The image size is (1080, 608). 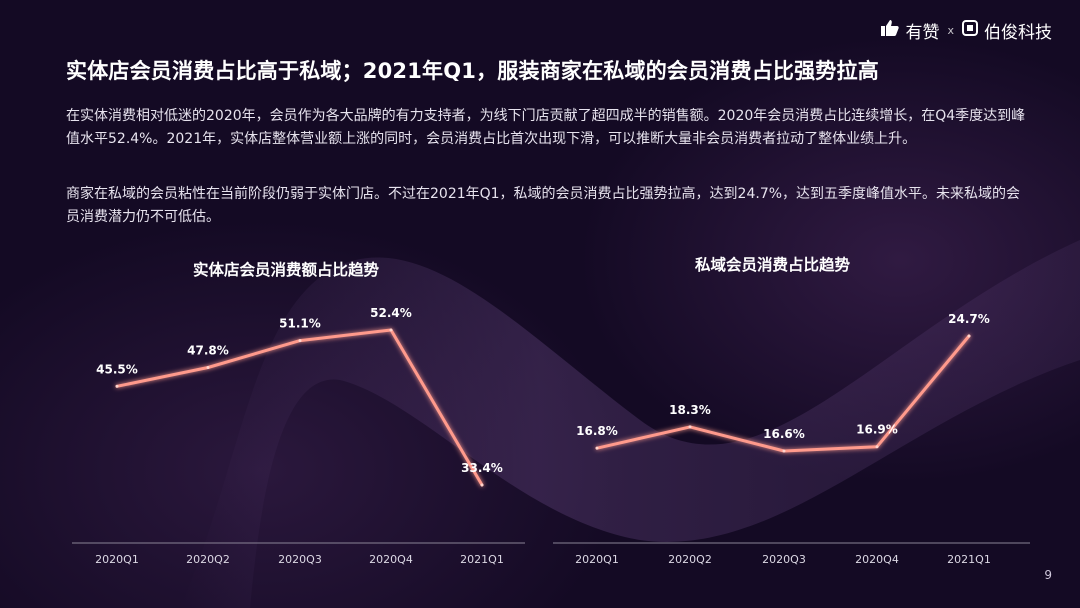 What do you see at coordinates (117, 559) in the screenshot?
I see `chart-1-tick-label: 2020Q1` at bounding box center [117, 559].